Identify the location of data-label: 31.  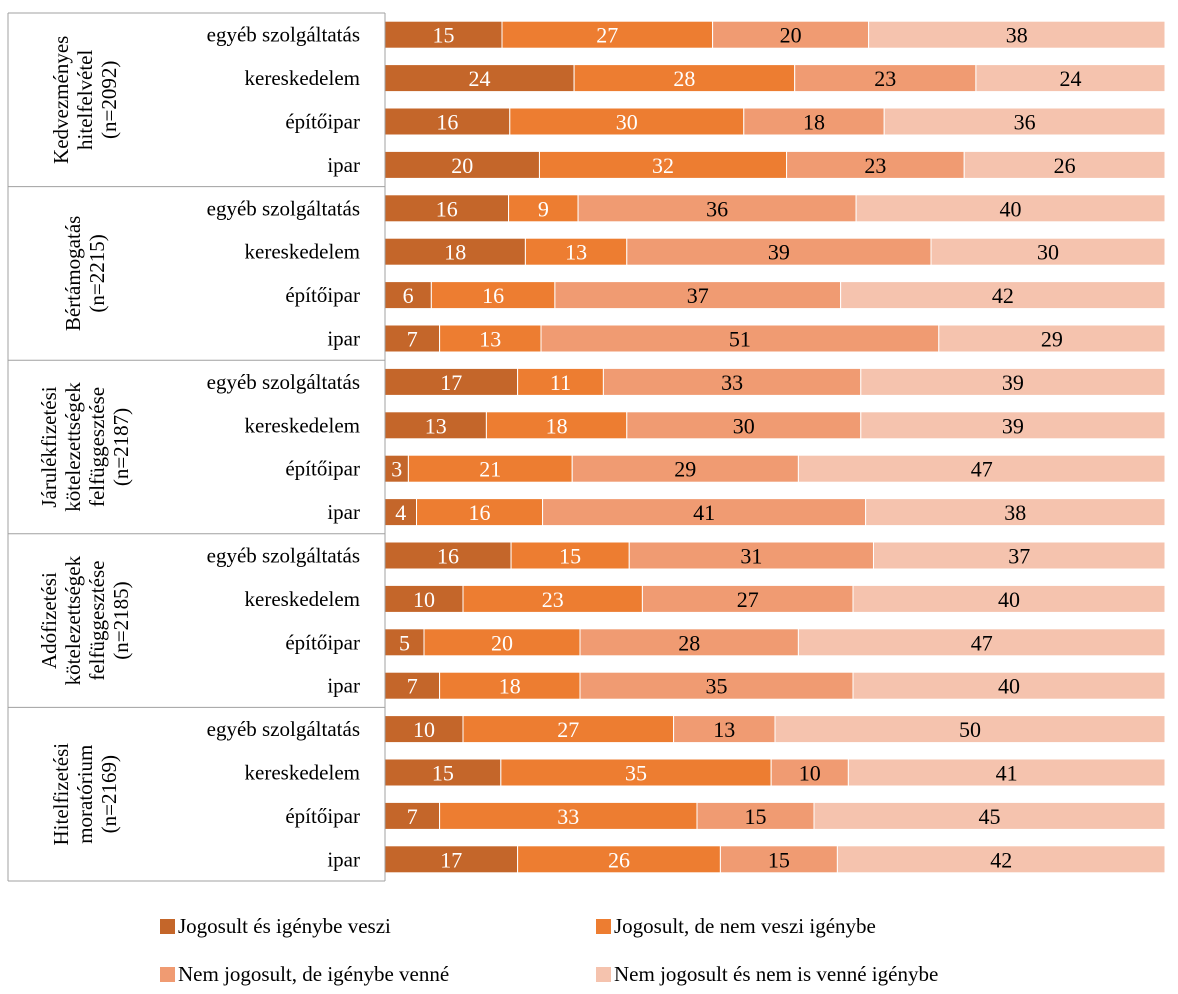
(751, 556).